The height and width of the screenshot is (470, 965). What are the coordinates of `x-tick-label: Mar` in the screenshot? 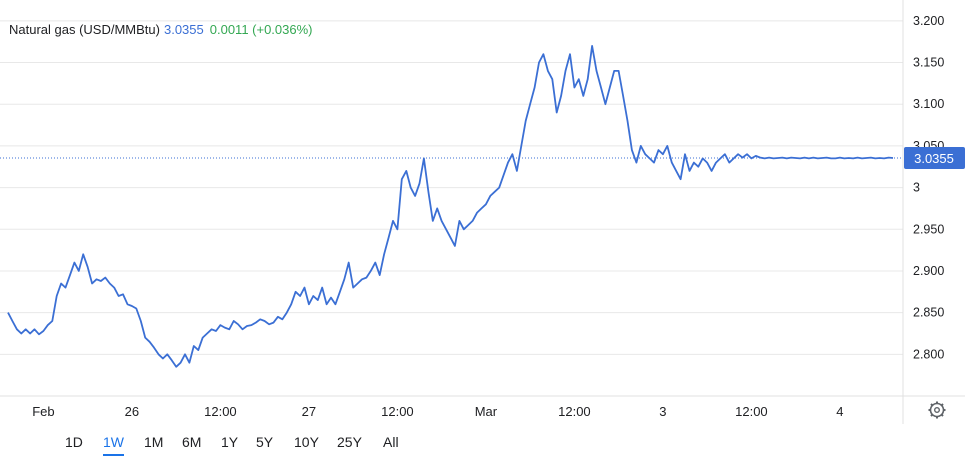 It's located at (486, 411).